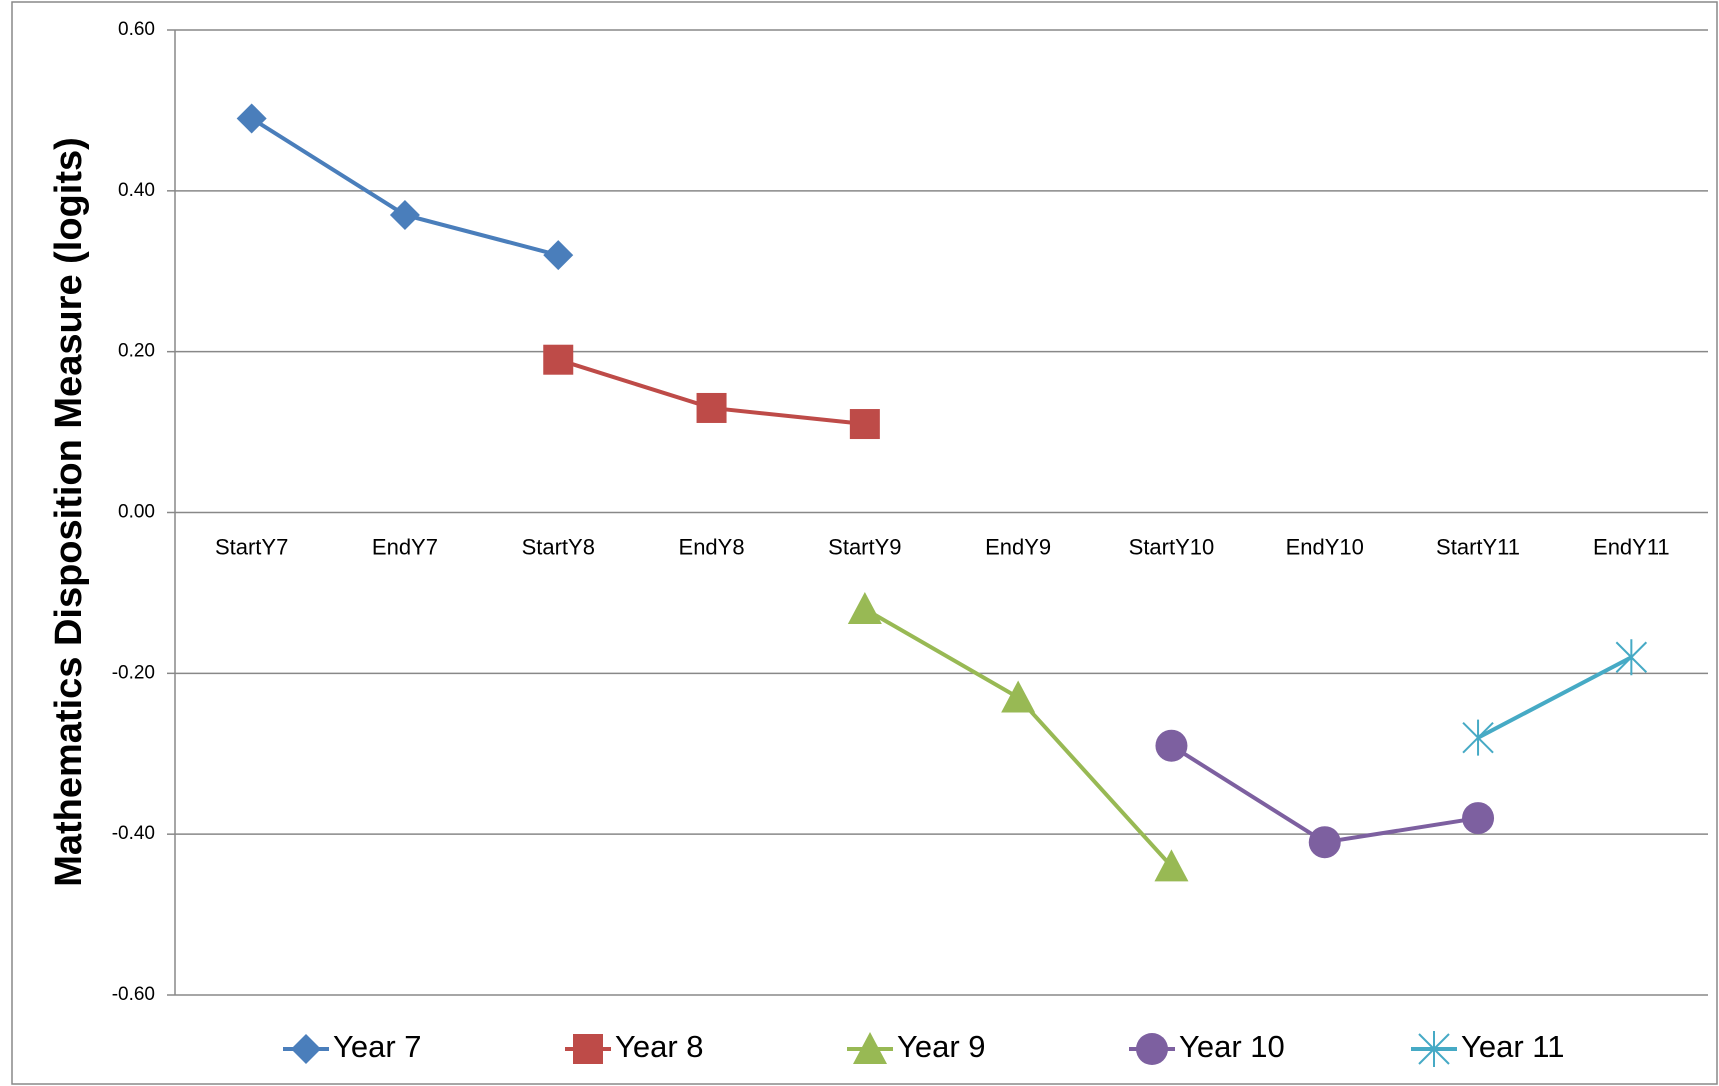  I want to click on x-tick-label: EndY7, so click(405, 546).